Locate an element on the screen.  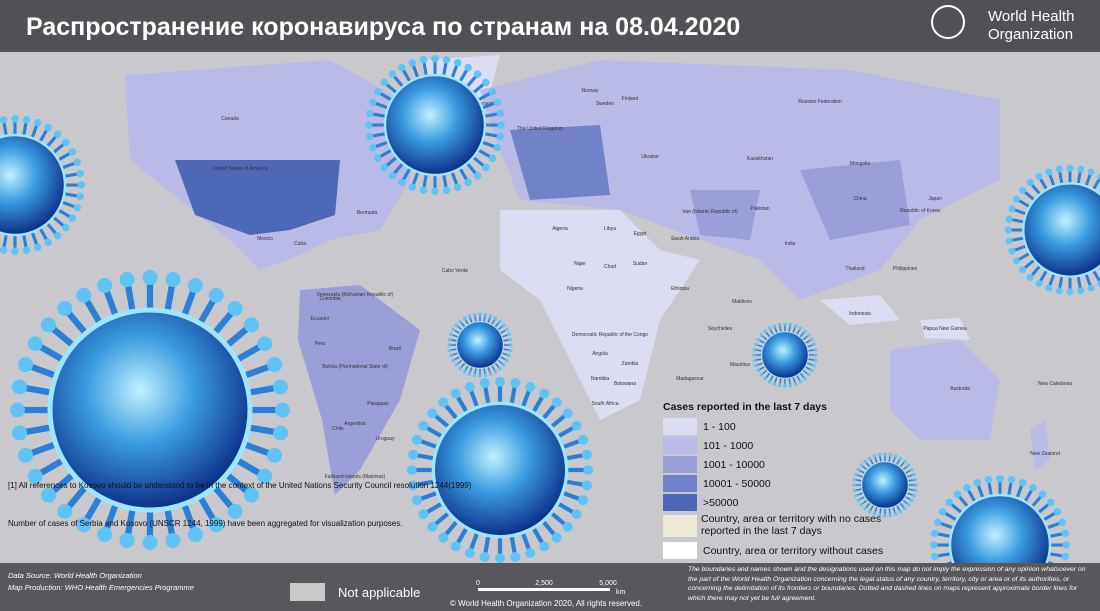
country-label: Sudan is located at coordinates (640, 264).